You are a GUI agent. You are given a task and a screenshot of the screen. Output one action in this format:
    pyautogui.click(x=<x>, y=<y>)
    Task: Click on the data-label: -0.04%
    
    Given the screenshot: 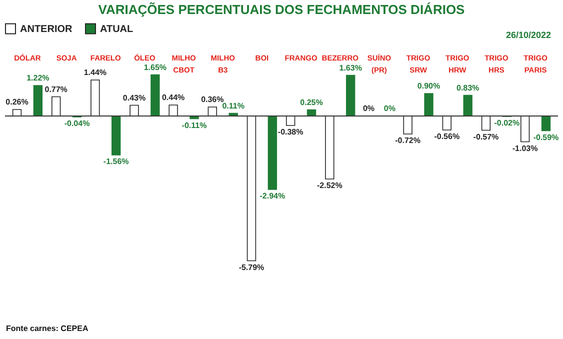 What is the action you would take?
    pyautogui.click(x=77, y=123)
    